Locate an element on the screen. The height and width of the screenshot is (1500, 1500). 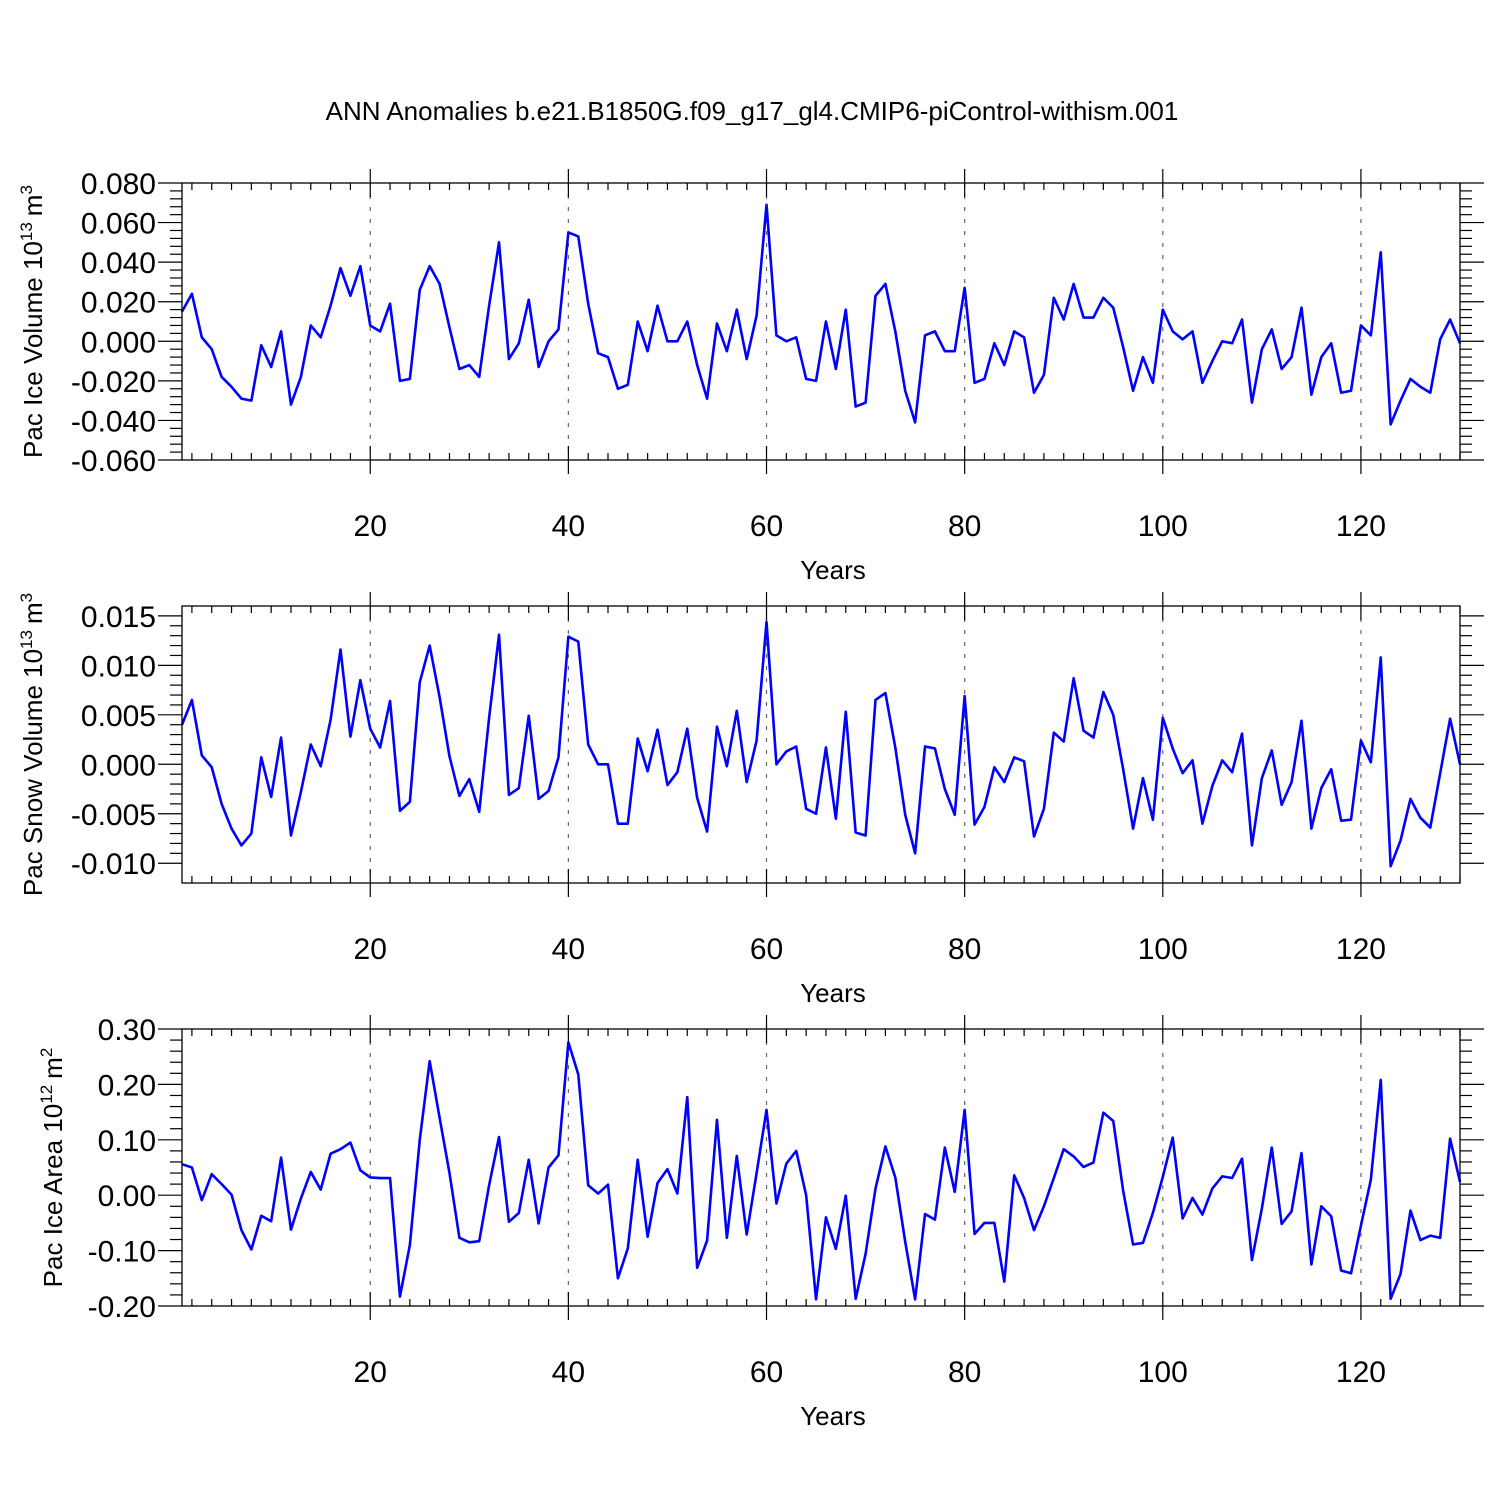
x-tick-label: 20 is located at coordinates (370, 949).